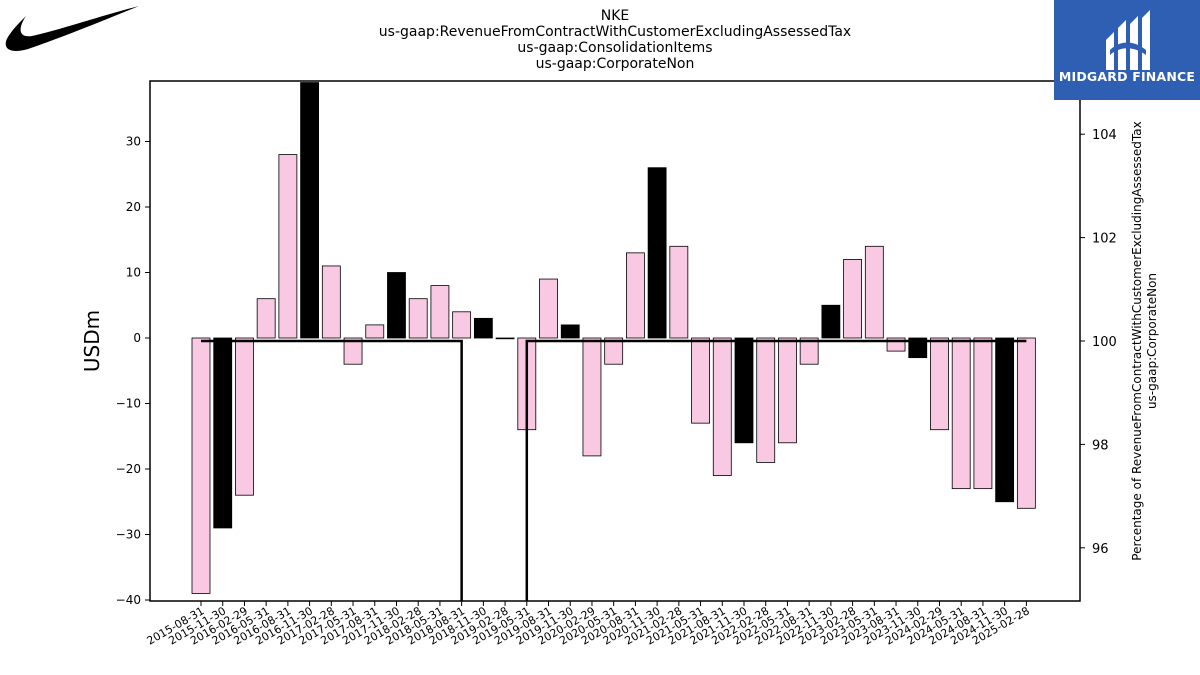 The height and width of the screenshot is (675, 1200). Describe the element at coordinates (1152, 341) in the screenshot. I see `right-axis-label-2: us-gaap:CorporateNon` at that location.